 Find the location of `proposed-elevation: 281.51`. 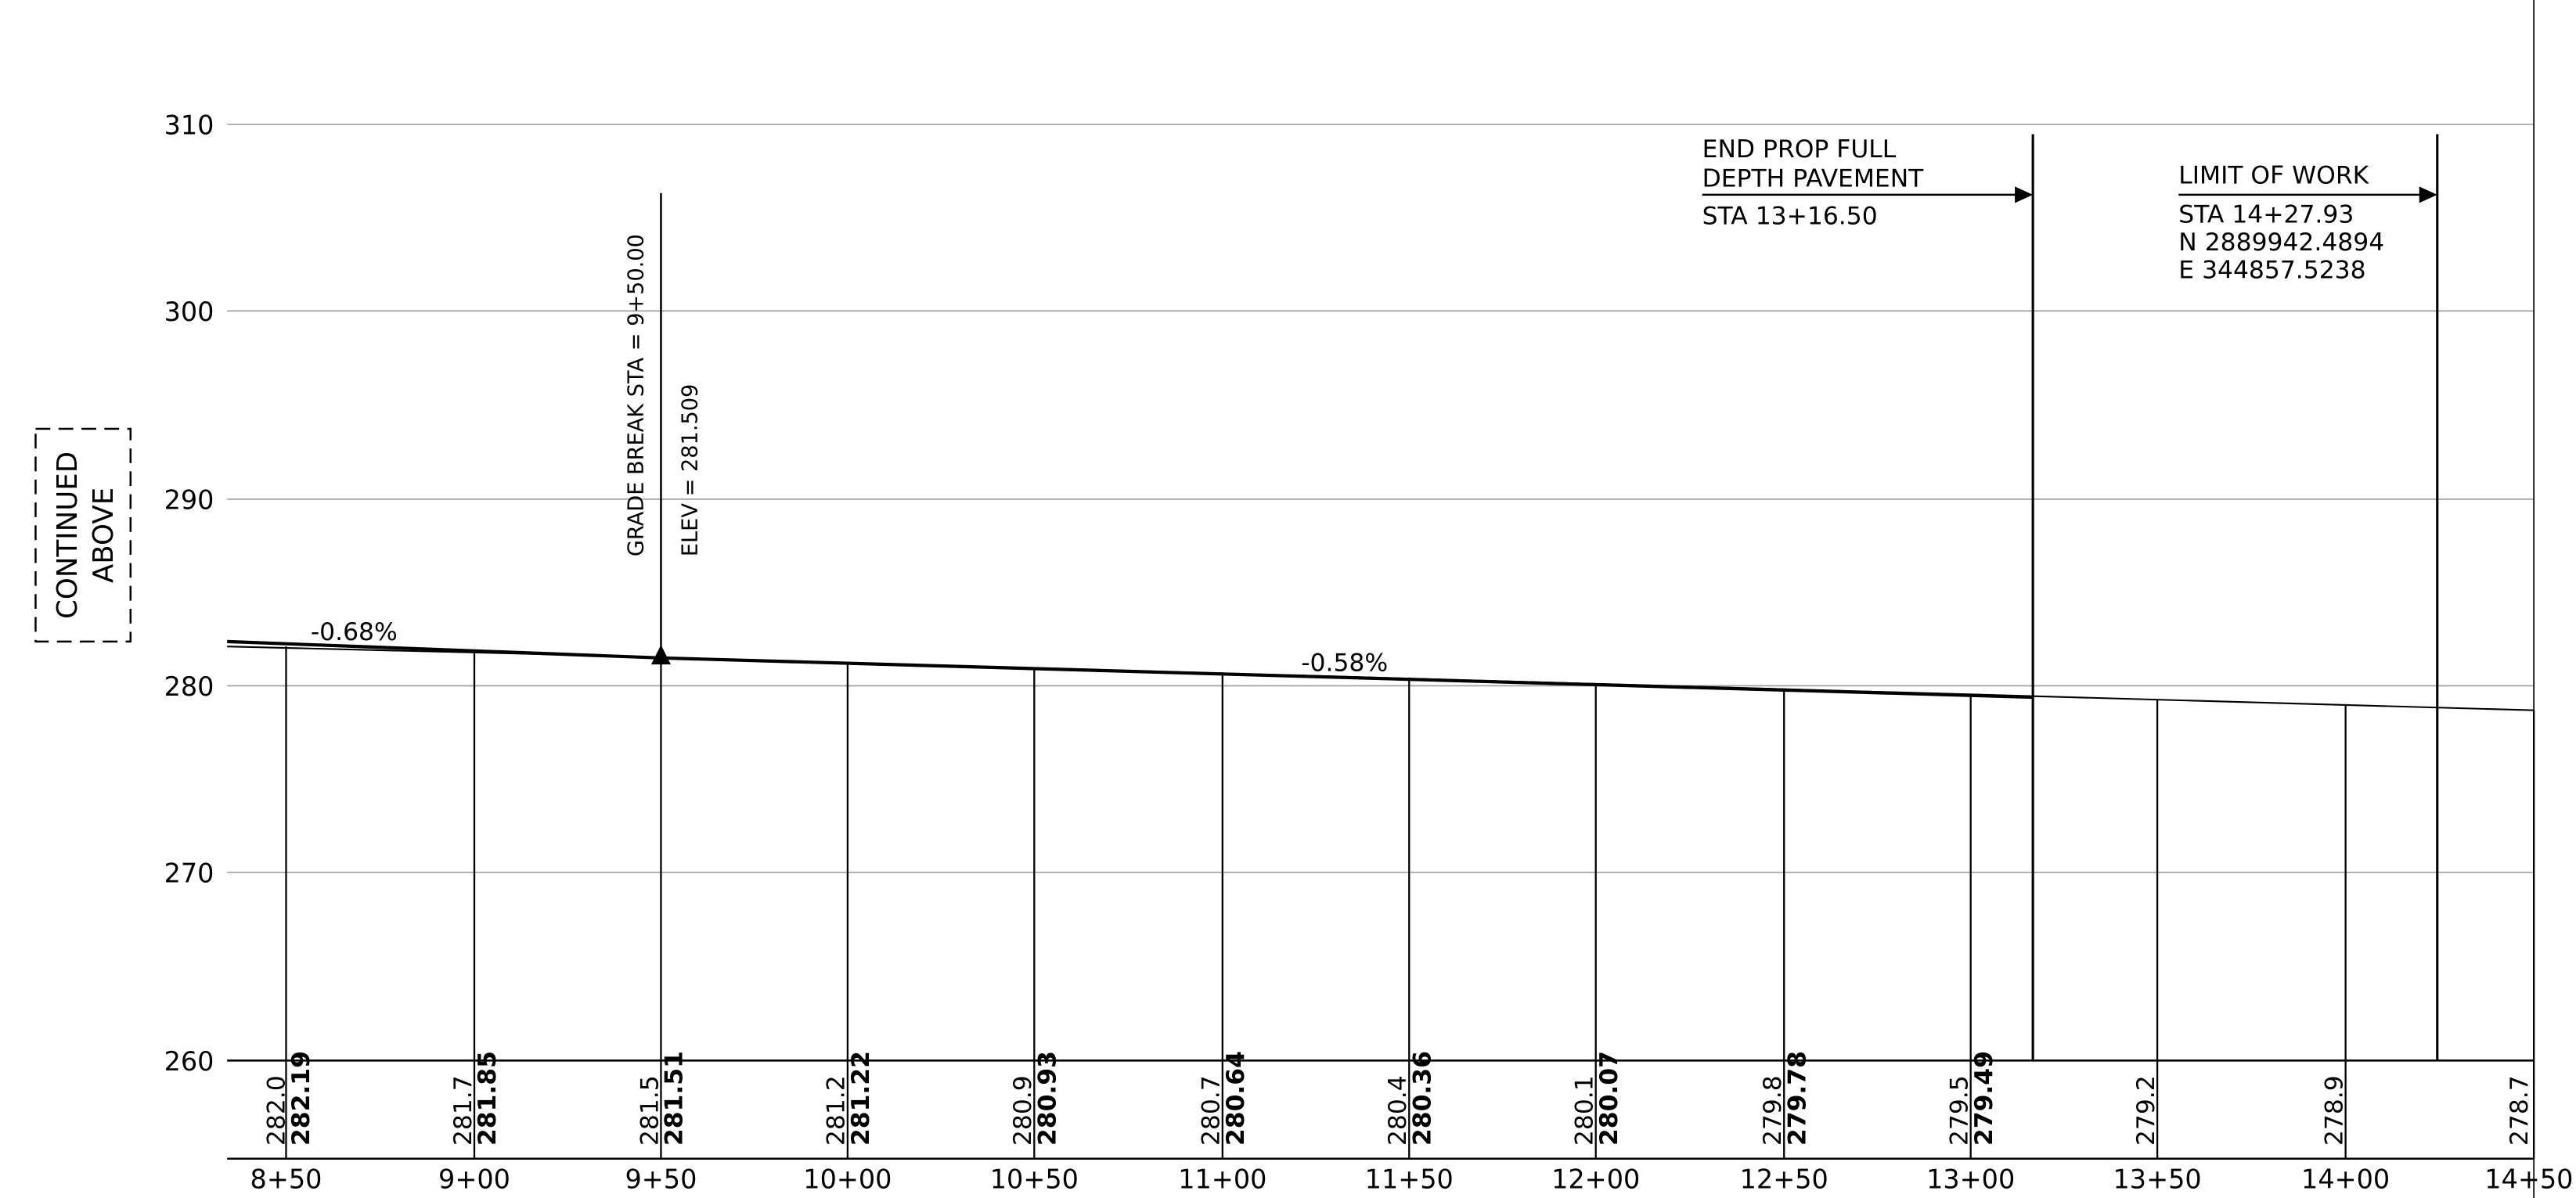

proposed-elevation: 281.51 is located at coordinates (675, 1098).